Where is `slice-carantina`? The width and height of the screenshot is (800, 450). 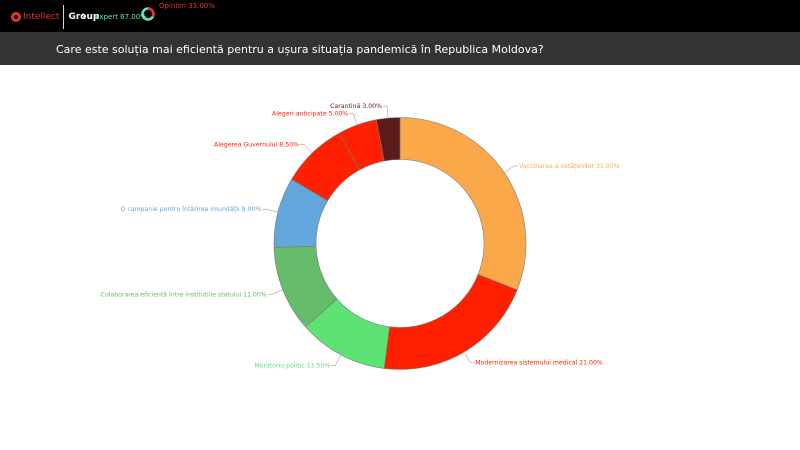
slice-carantina is located at coordinates (388, 139).